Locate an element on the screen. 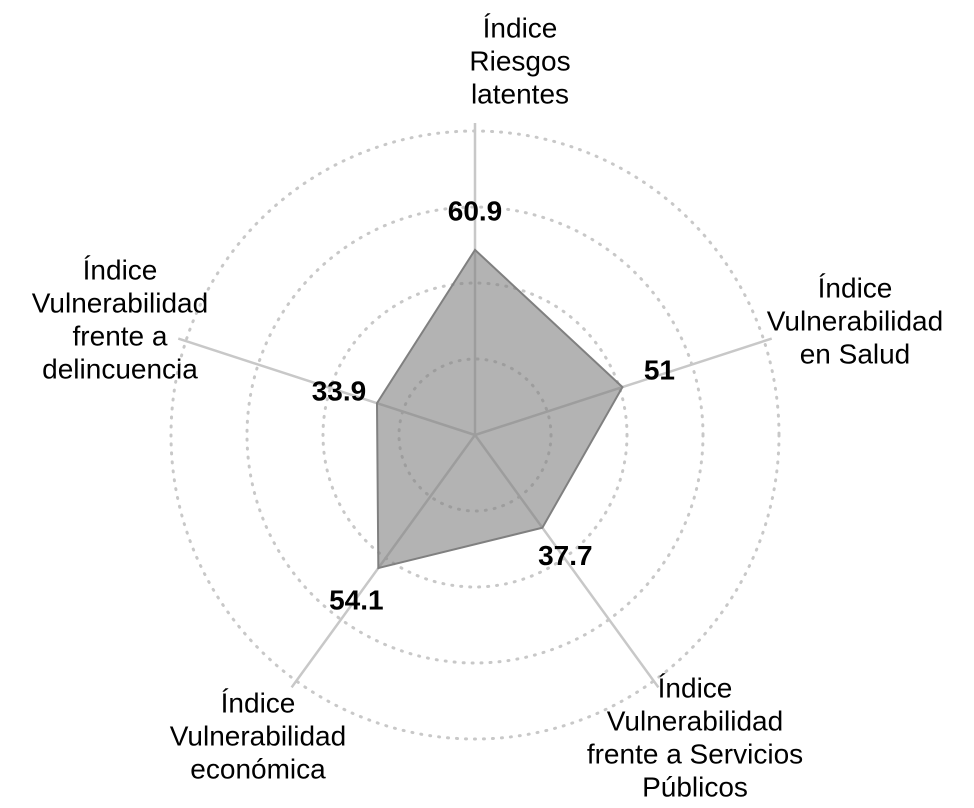  value-label: 37.7 is located at coordinates (565, 555).